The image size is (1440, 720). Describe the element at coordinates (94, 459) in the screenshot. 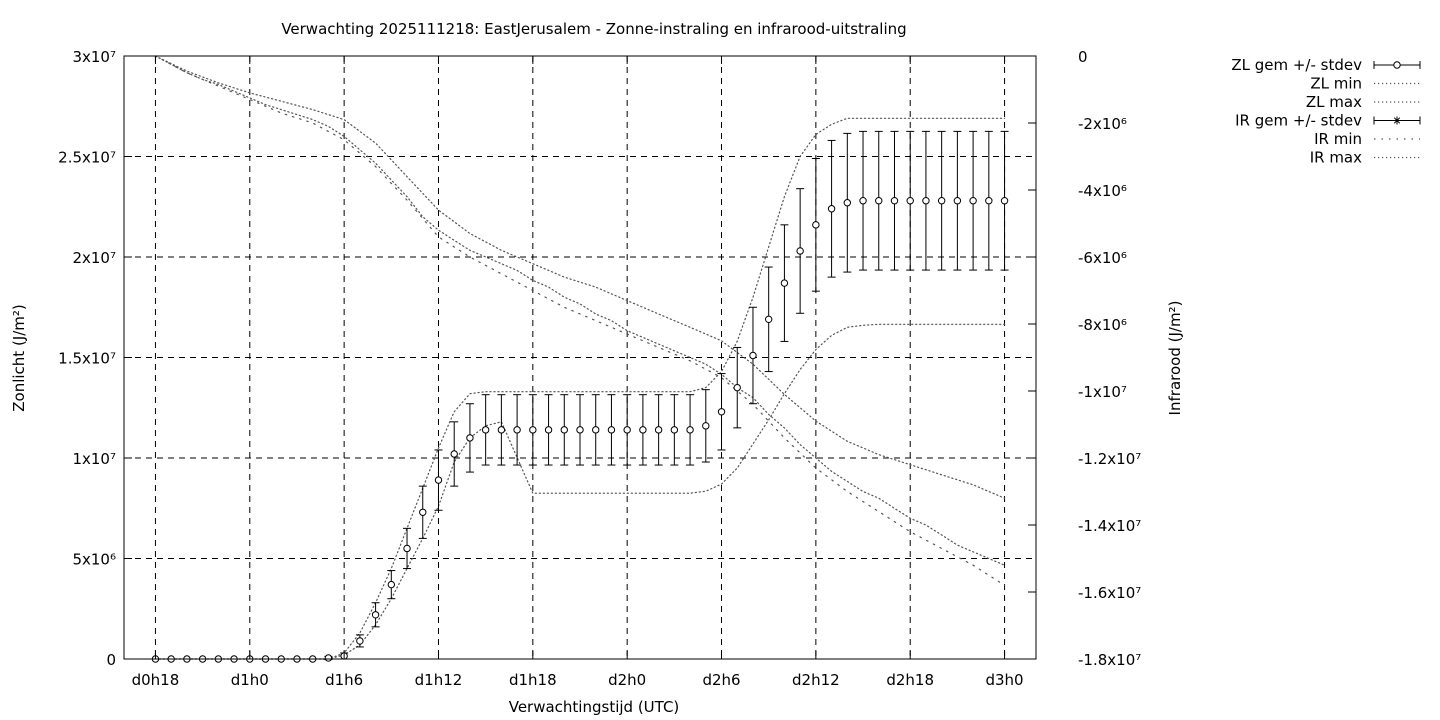

I see `y-tick-label: 1x10⁷` at that location.